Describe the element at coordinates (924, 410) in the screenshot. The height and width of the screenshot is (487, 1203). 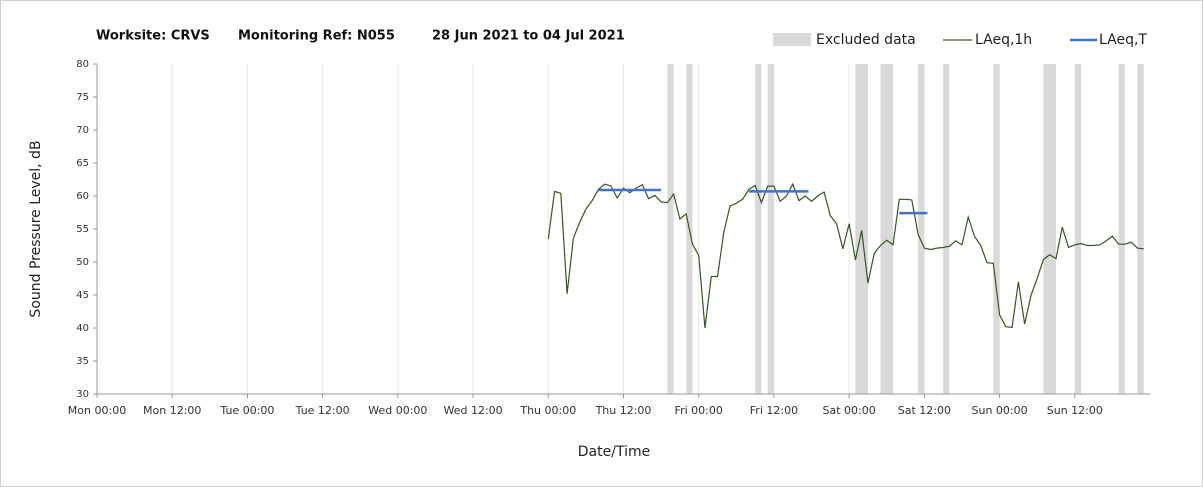
I see `x-tick-label: Sat 12:00` at that location.